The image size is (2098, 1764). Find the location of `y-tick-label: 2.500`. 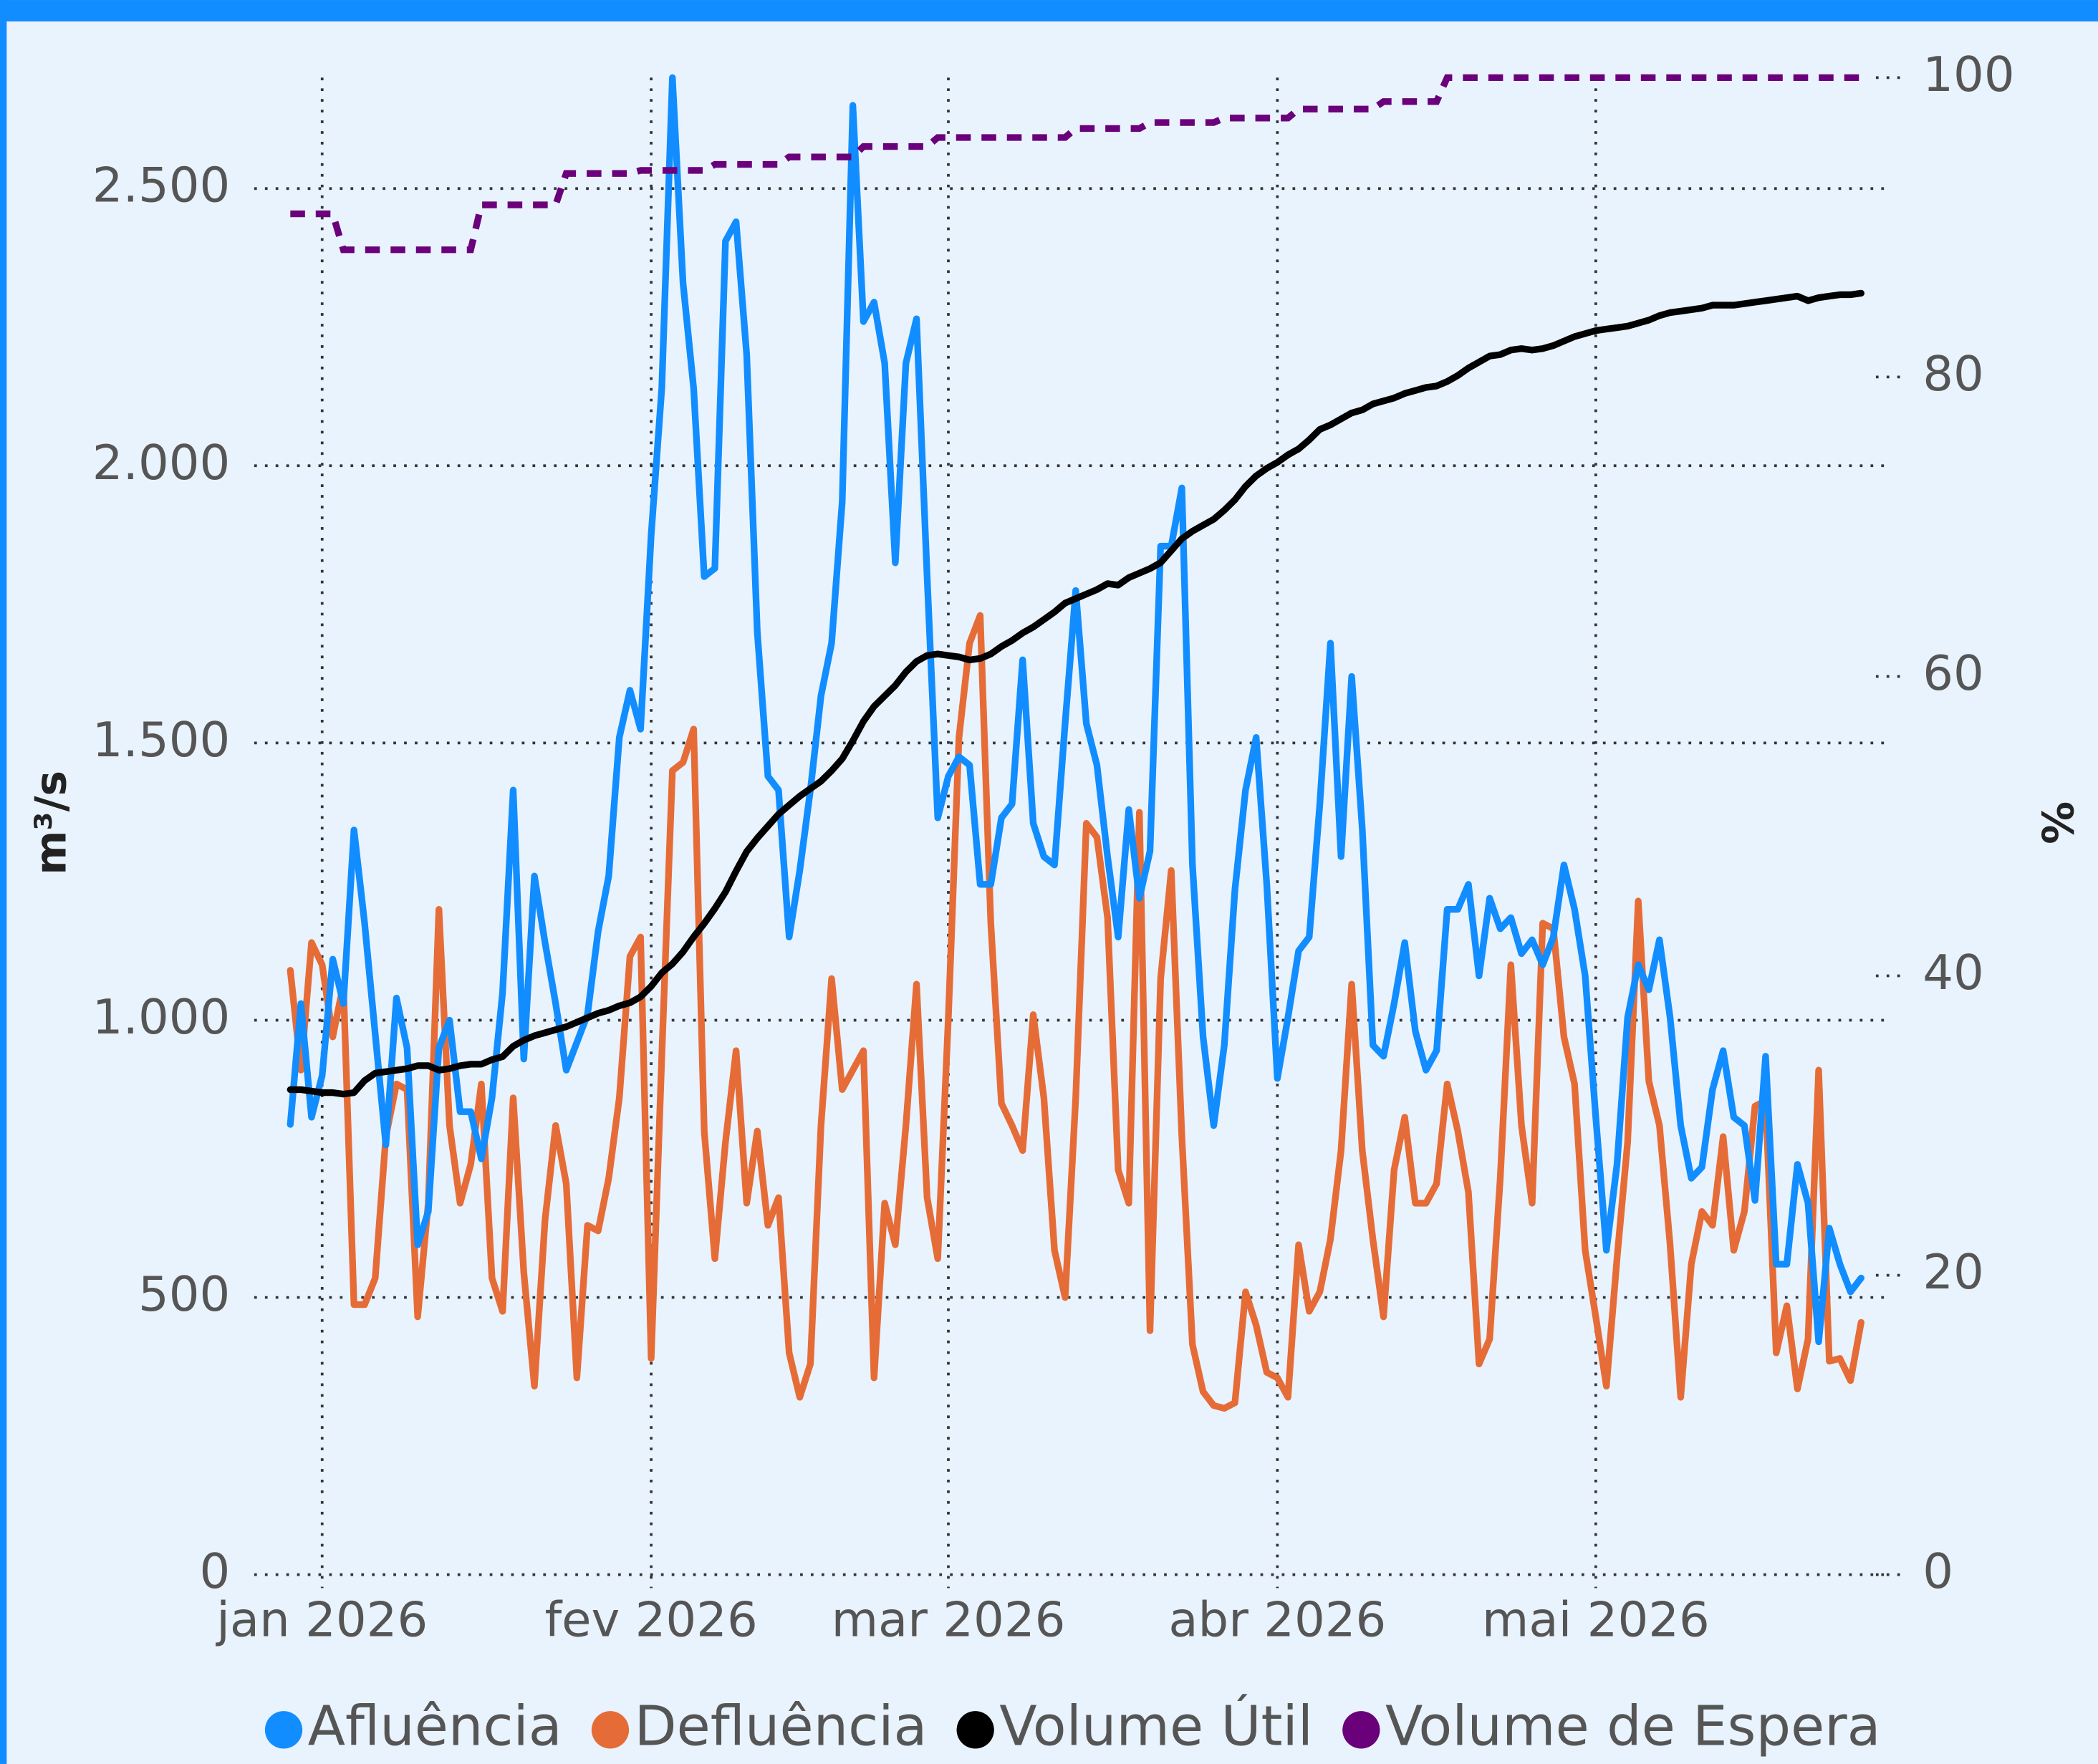

y-tick-label: 2.500 is located at coordinates (161, 186).